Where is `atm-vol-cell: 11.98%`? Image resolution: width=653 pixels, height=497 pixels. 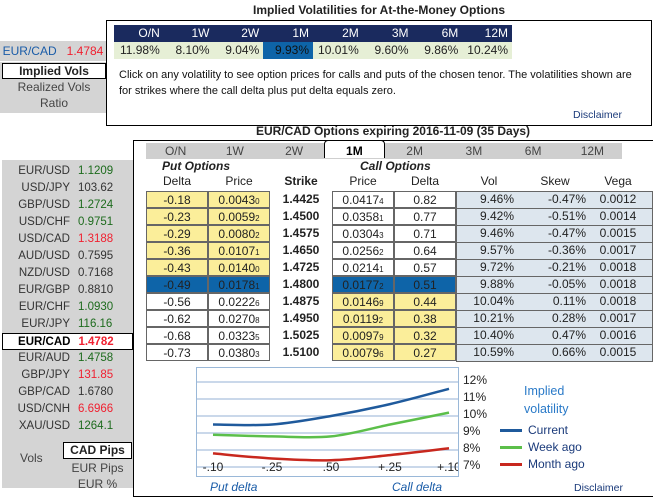 atm-vol-cell: 11.98% is located at coordinates (139, 50).